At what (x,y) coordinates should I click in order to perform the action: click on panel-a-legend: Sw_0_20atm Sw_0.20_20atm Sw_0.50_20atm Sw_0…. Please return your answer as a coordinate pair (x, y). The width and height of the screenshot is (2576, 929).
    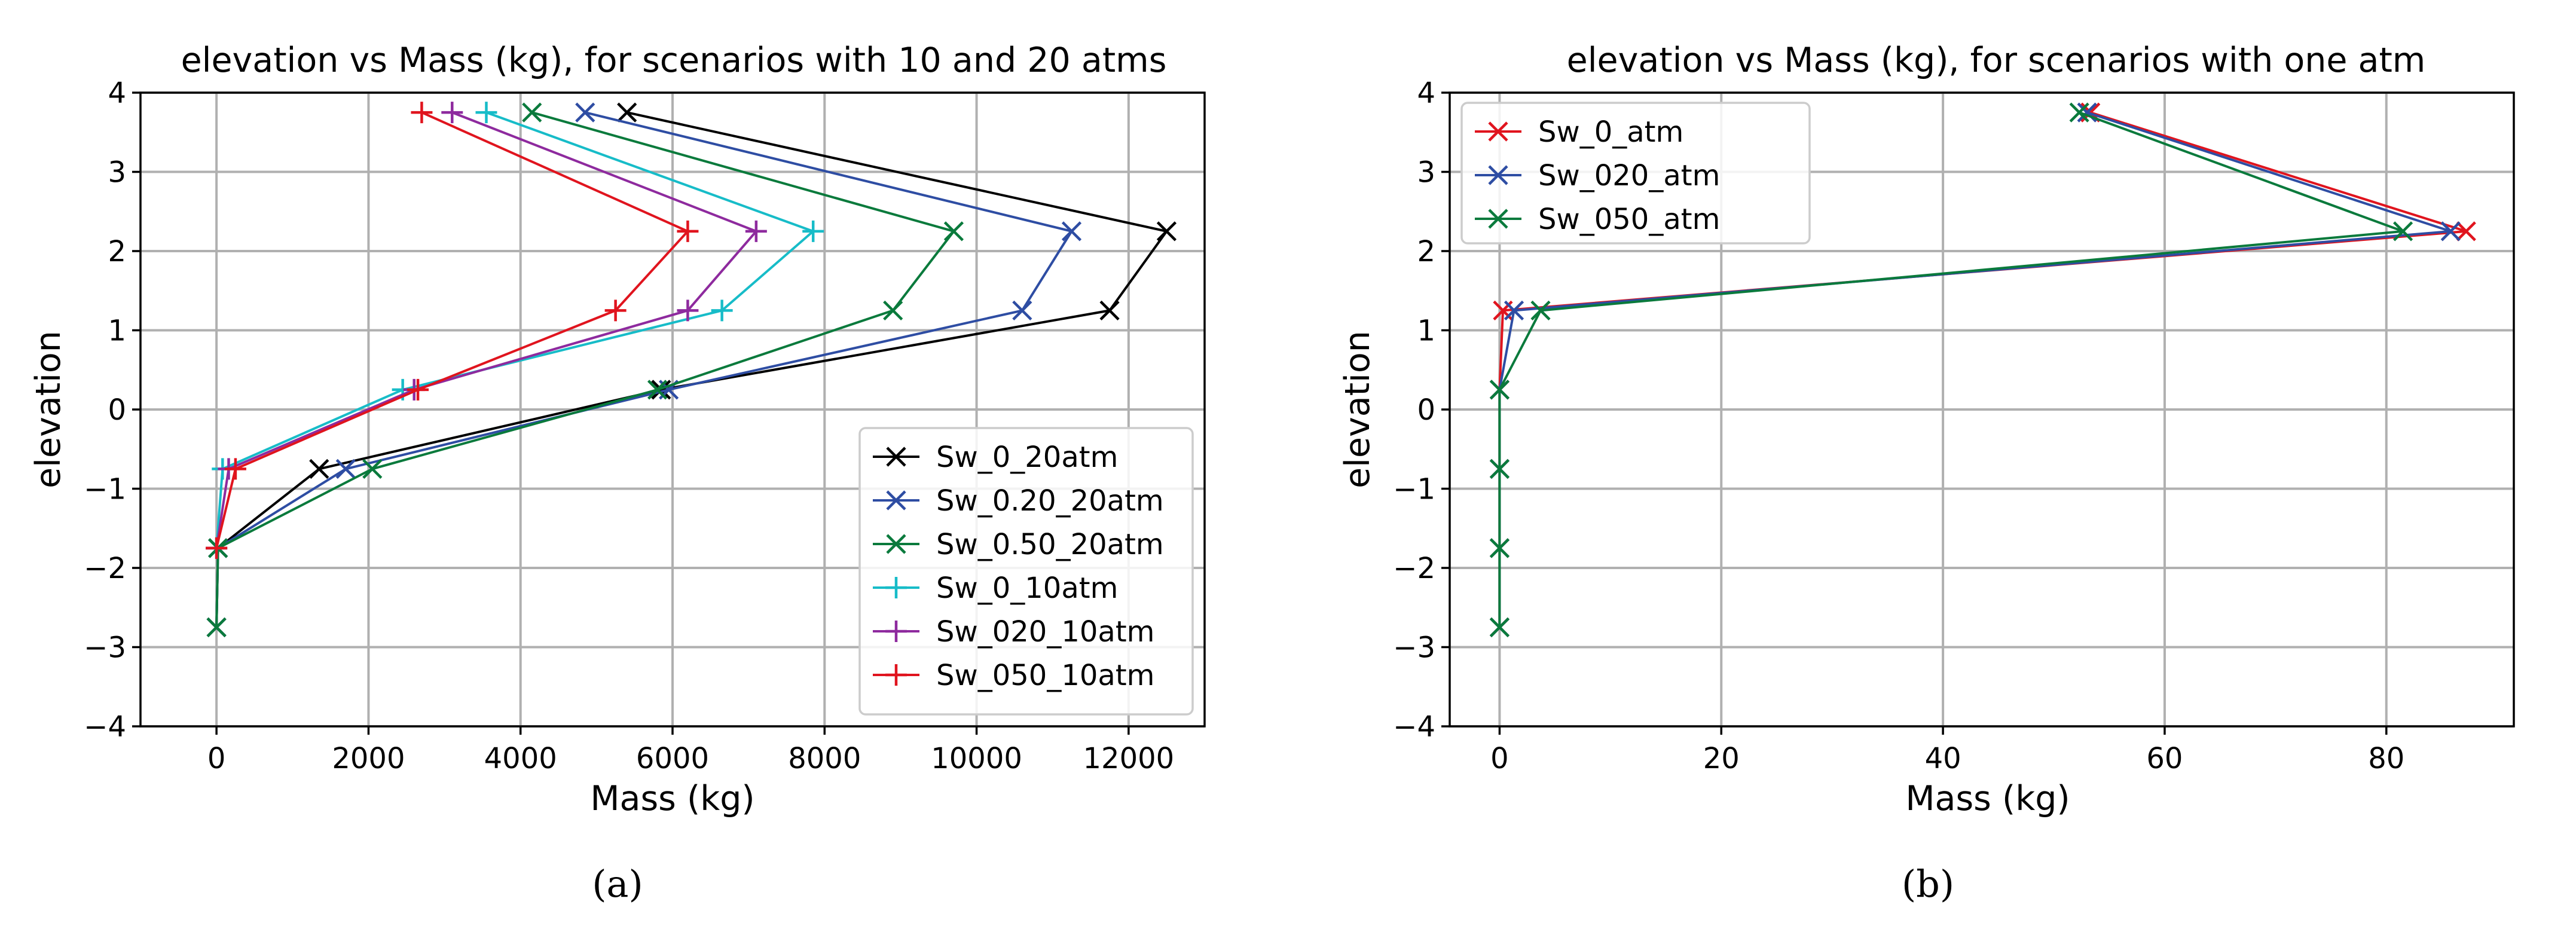
    Looking at the image, I should click on (1026, 571).